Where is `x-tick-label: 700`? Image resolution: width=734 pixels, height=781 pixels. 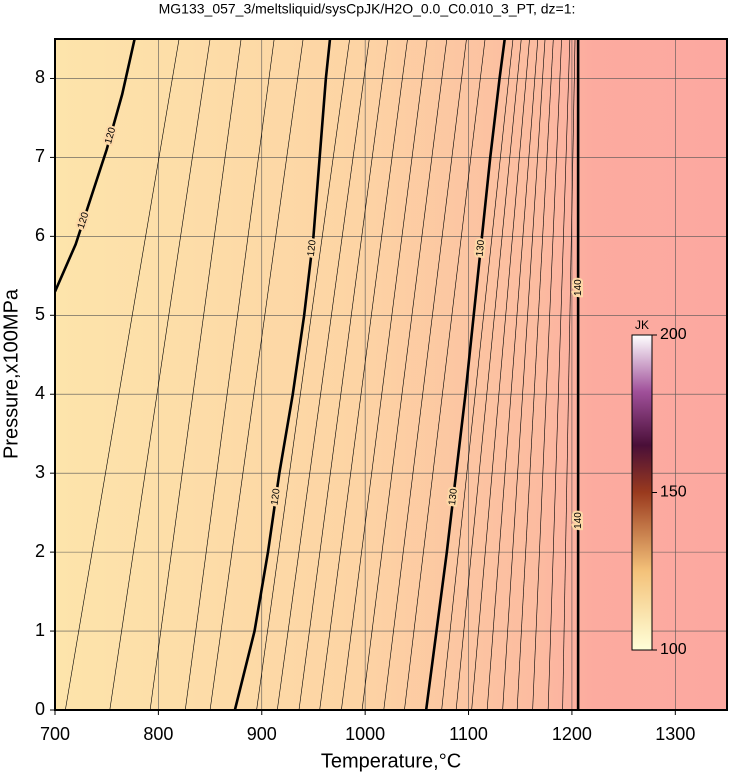 x-tick-label: 700 is located at coordinates (55, 734).